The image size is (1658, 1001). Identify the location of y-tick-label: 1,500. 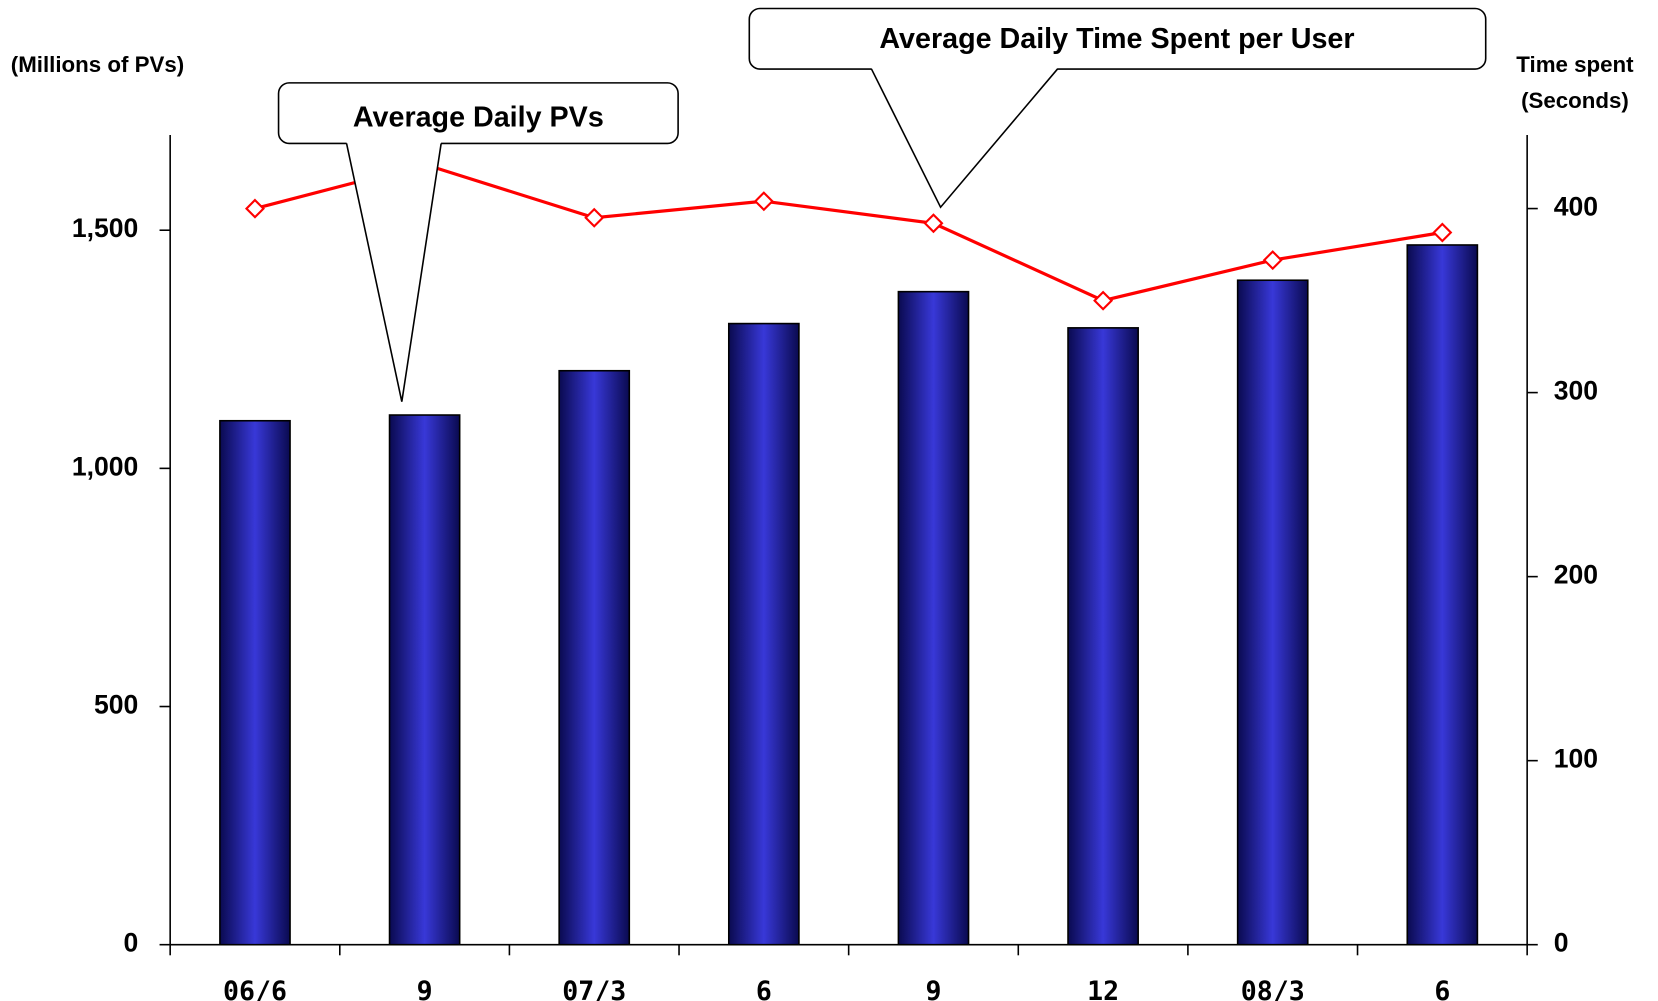
(105, 228).